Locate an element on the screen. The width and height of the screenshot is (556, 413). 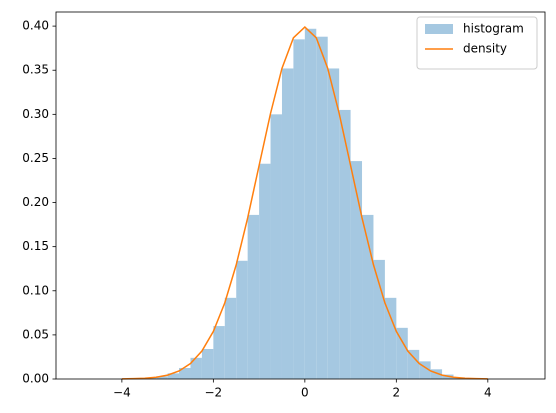
y-tick-label: 0.30 is located at coordinates (35, 114).